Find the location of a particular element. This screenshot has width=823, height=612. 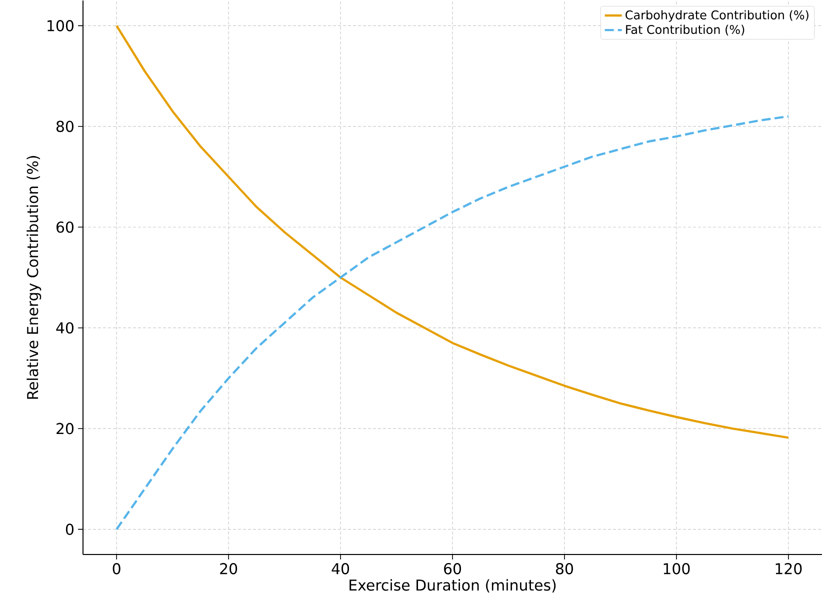

x-tick-label: 120 is located at coordinates (789, 569).